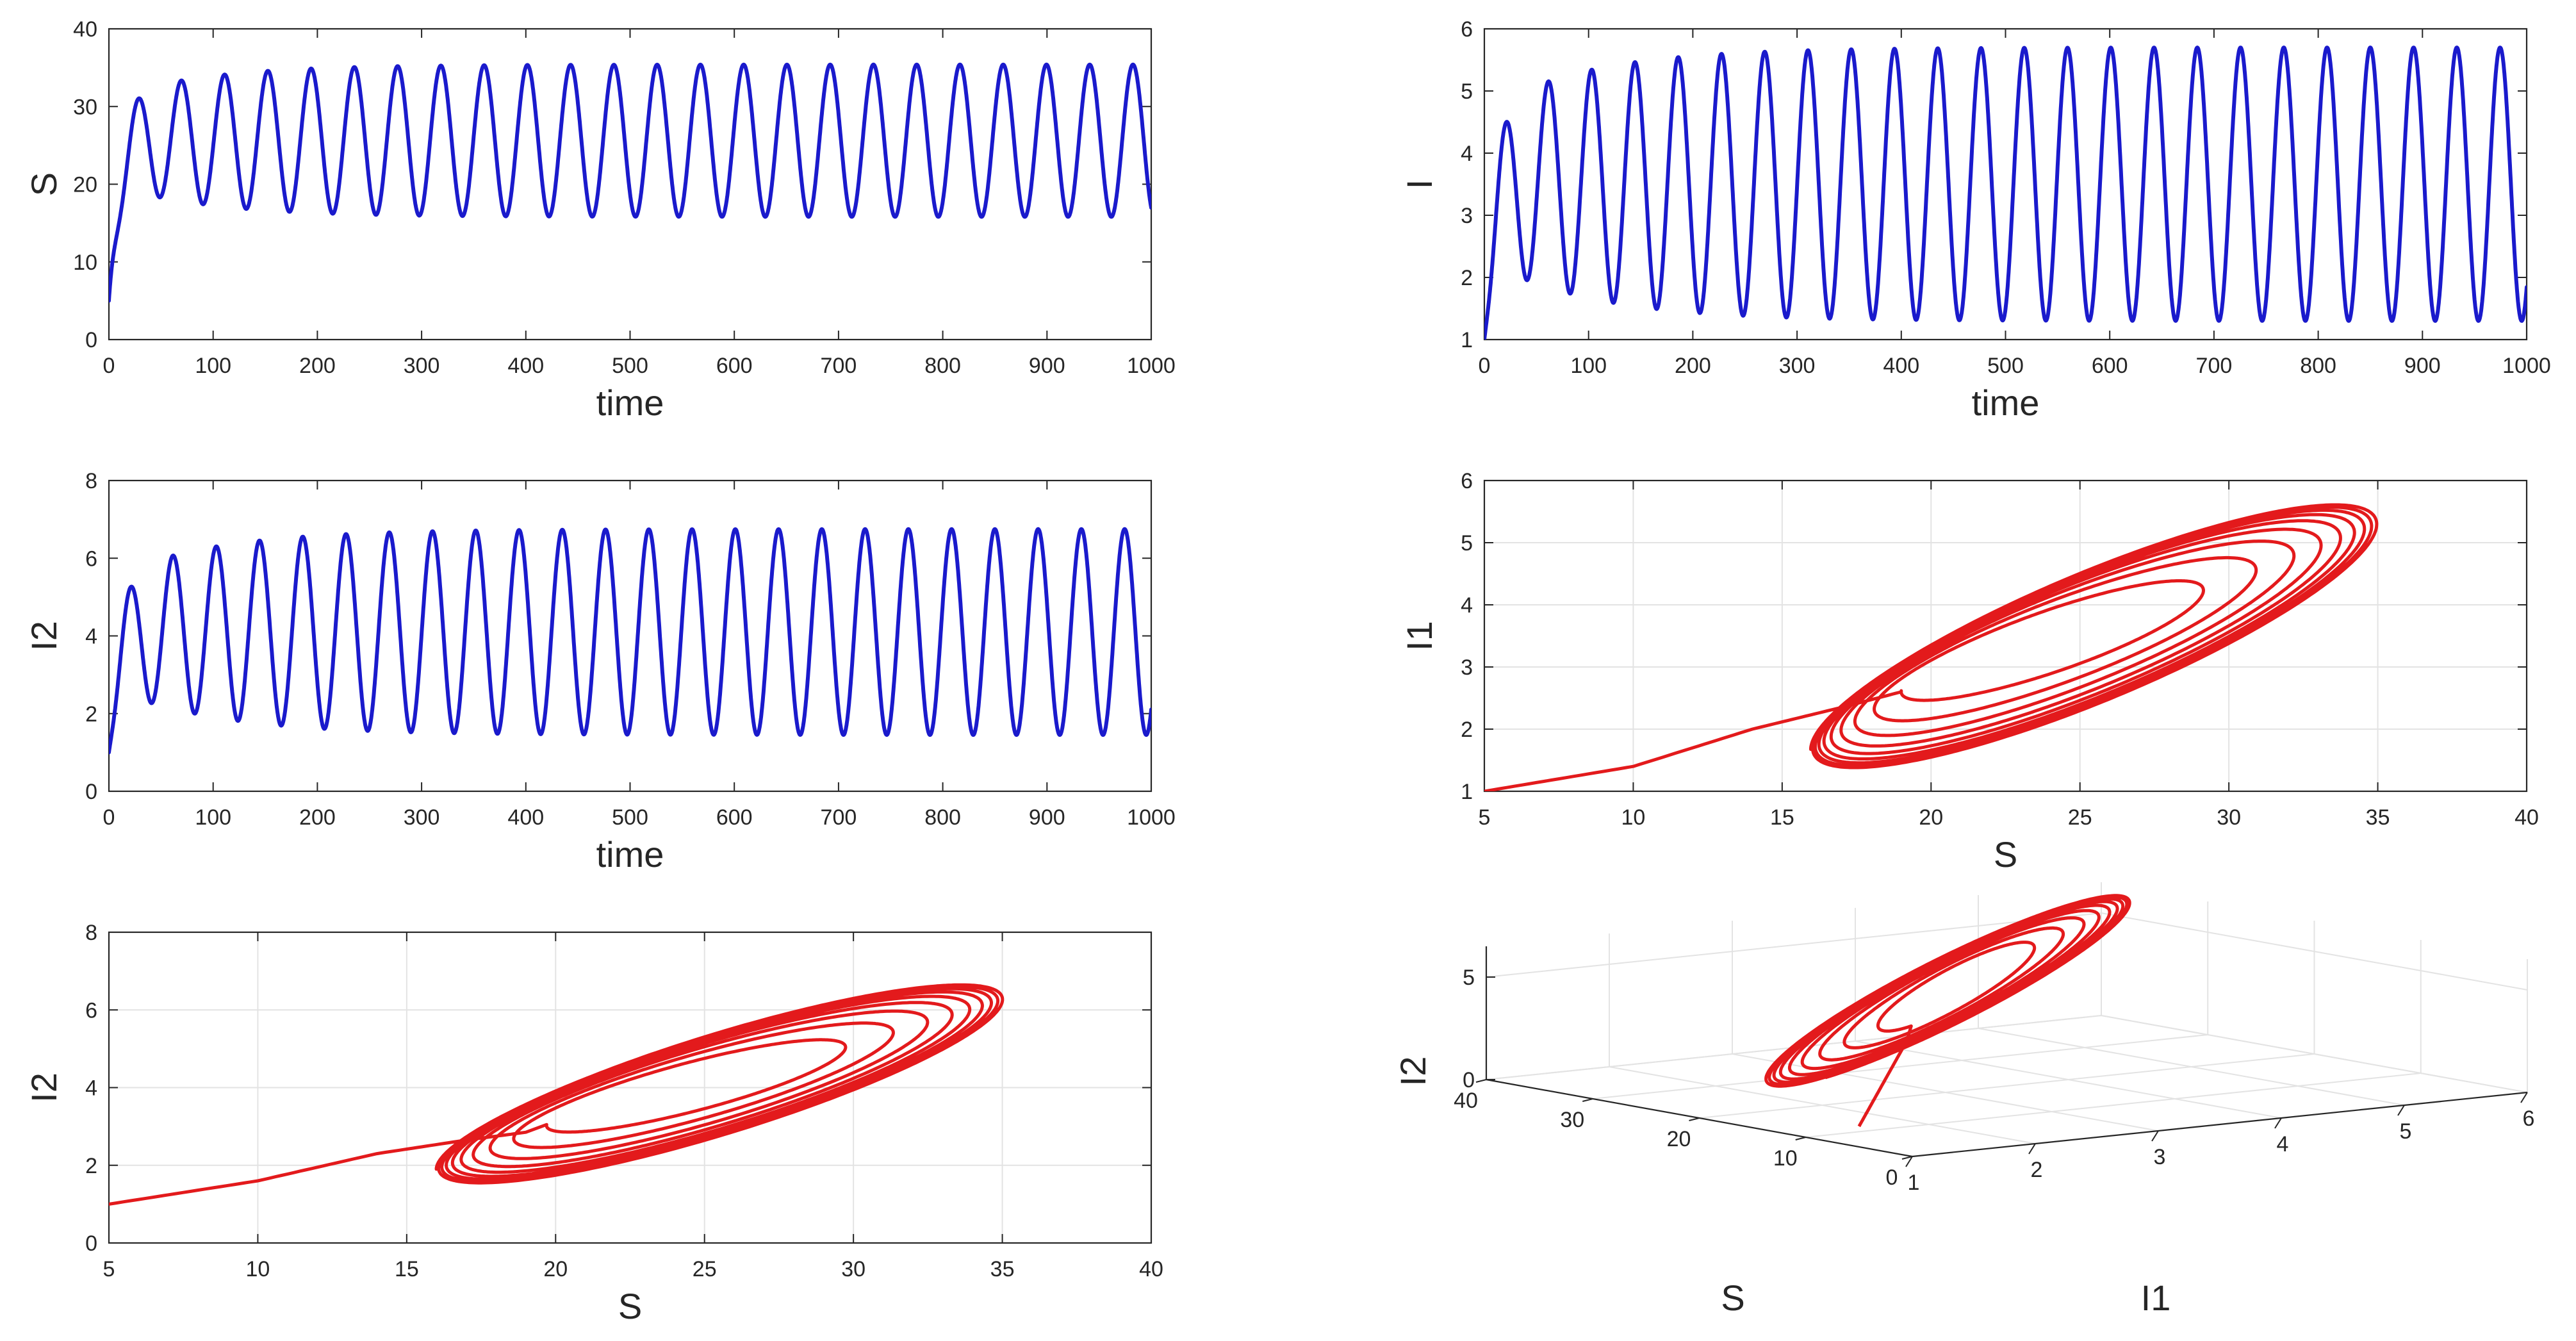 The image size is (2576, 1341). Describe the element at coordinates (1469, 1080) in the screenshot. I see `i2-tick-label: 0` at that location.